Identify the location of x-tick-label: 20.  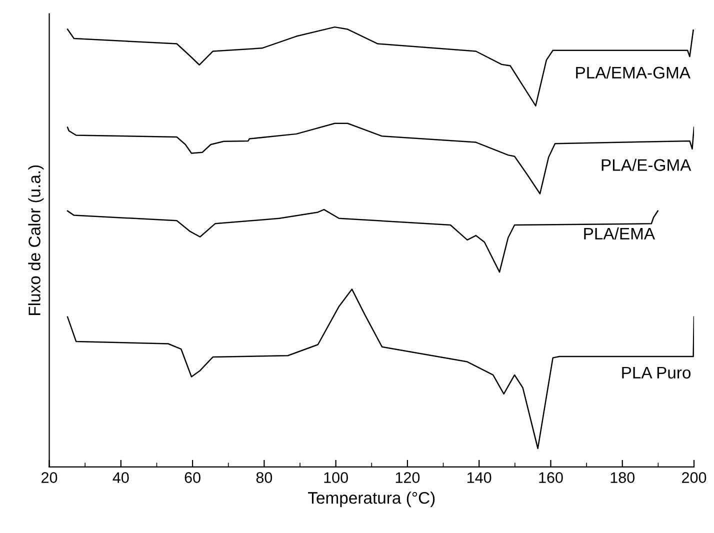
(50, 477).